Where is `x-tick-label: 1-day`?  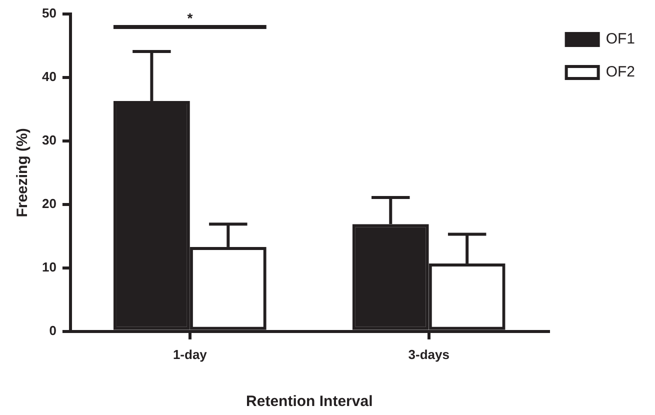
x-tick-label: 1-day is located at coordinates (190, 354).